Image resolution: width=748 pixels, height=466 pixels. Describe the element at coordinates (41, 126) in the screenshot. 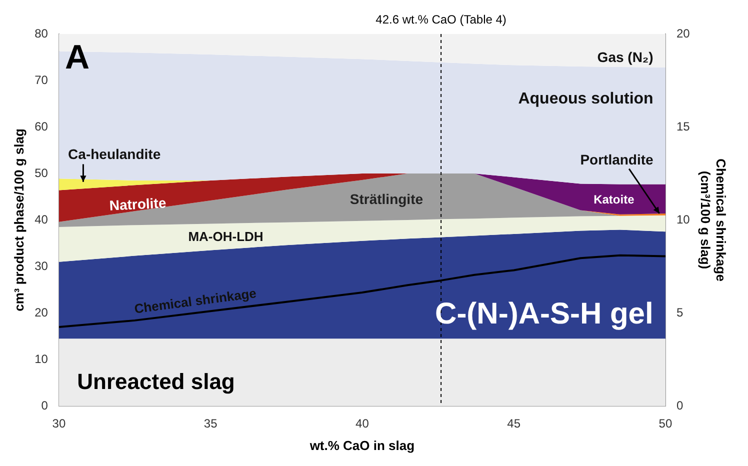

I see `y-tick-label: 60` at that location.